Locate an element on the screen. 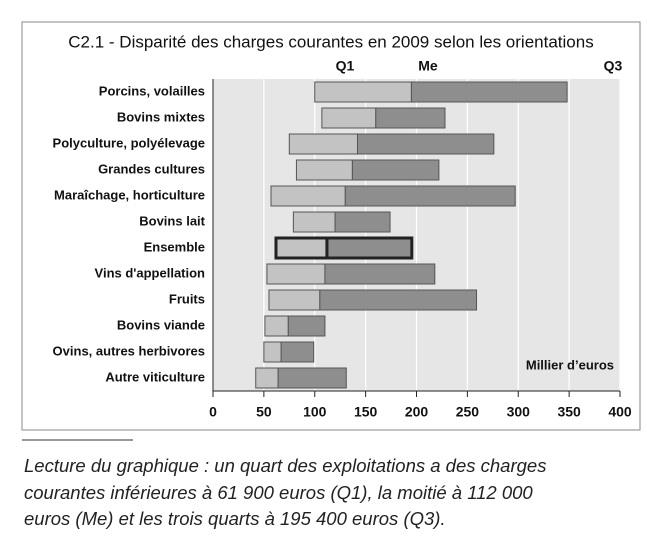 This screenshot has height=540, width=647. category-label: Autre viticulture is located at coordinates (155, 376).